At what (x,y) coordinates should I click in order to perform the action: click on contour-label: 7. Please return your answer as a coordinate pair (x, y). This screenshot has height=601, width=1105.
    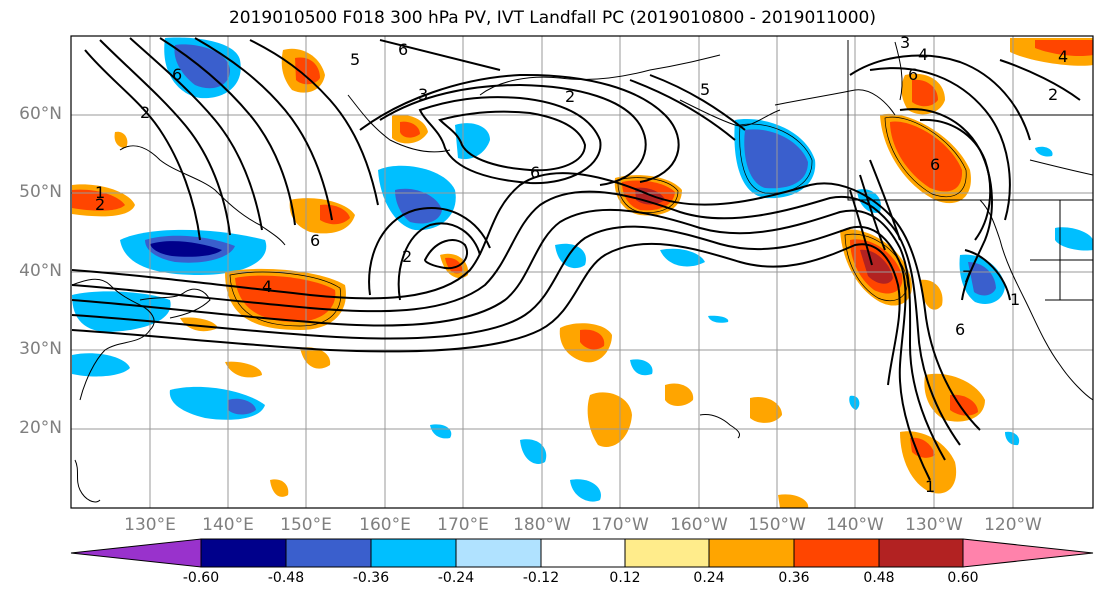
    Looking at the image, I should click on (967, 276).